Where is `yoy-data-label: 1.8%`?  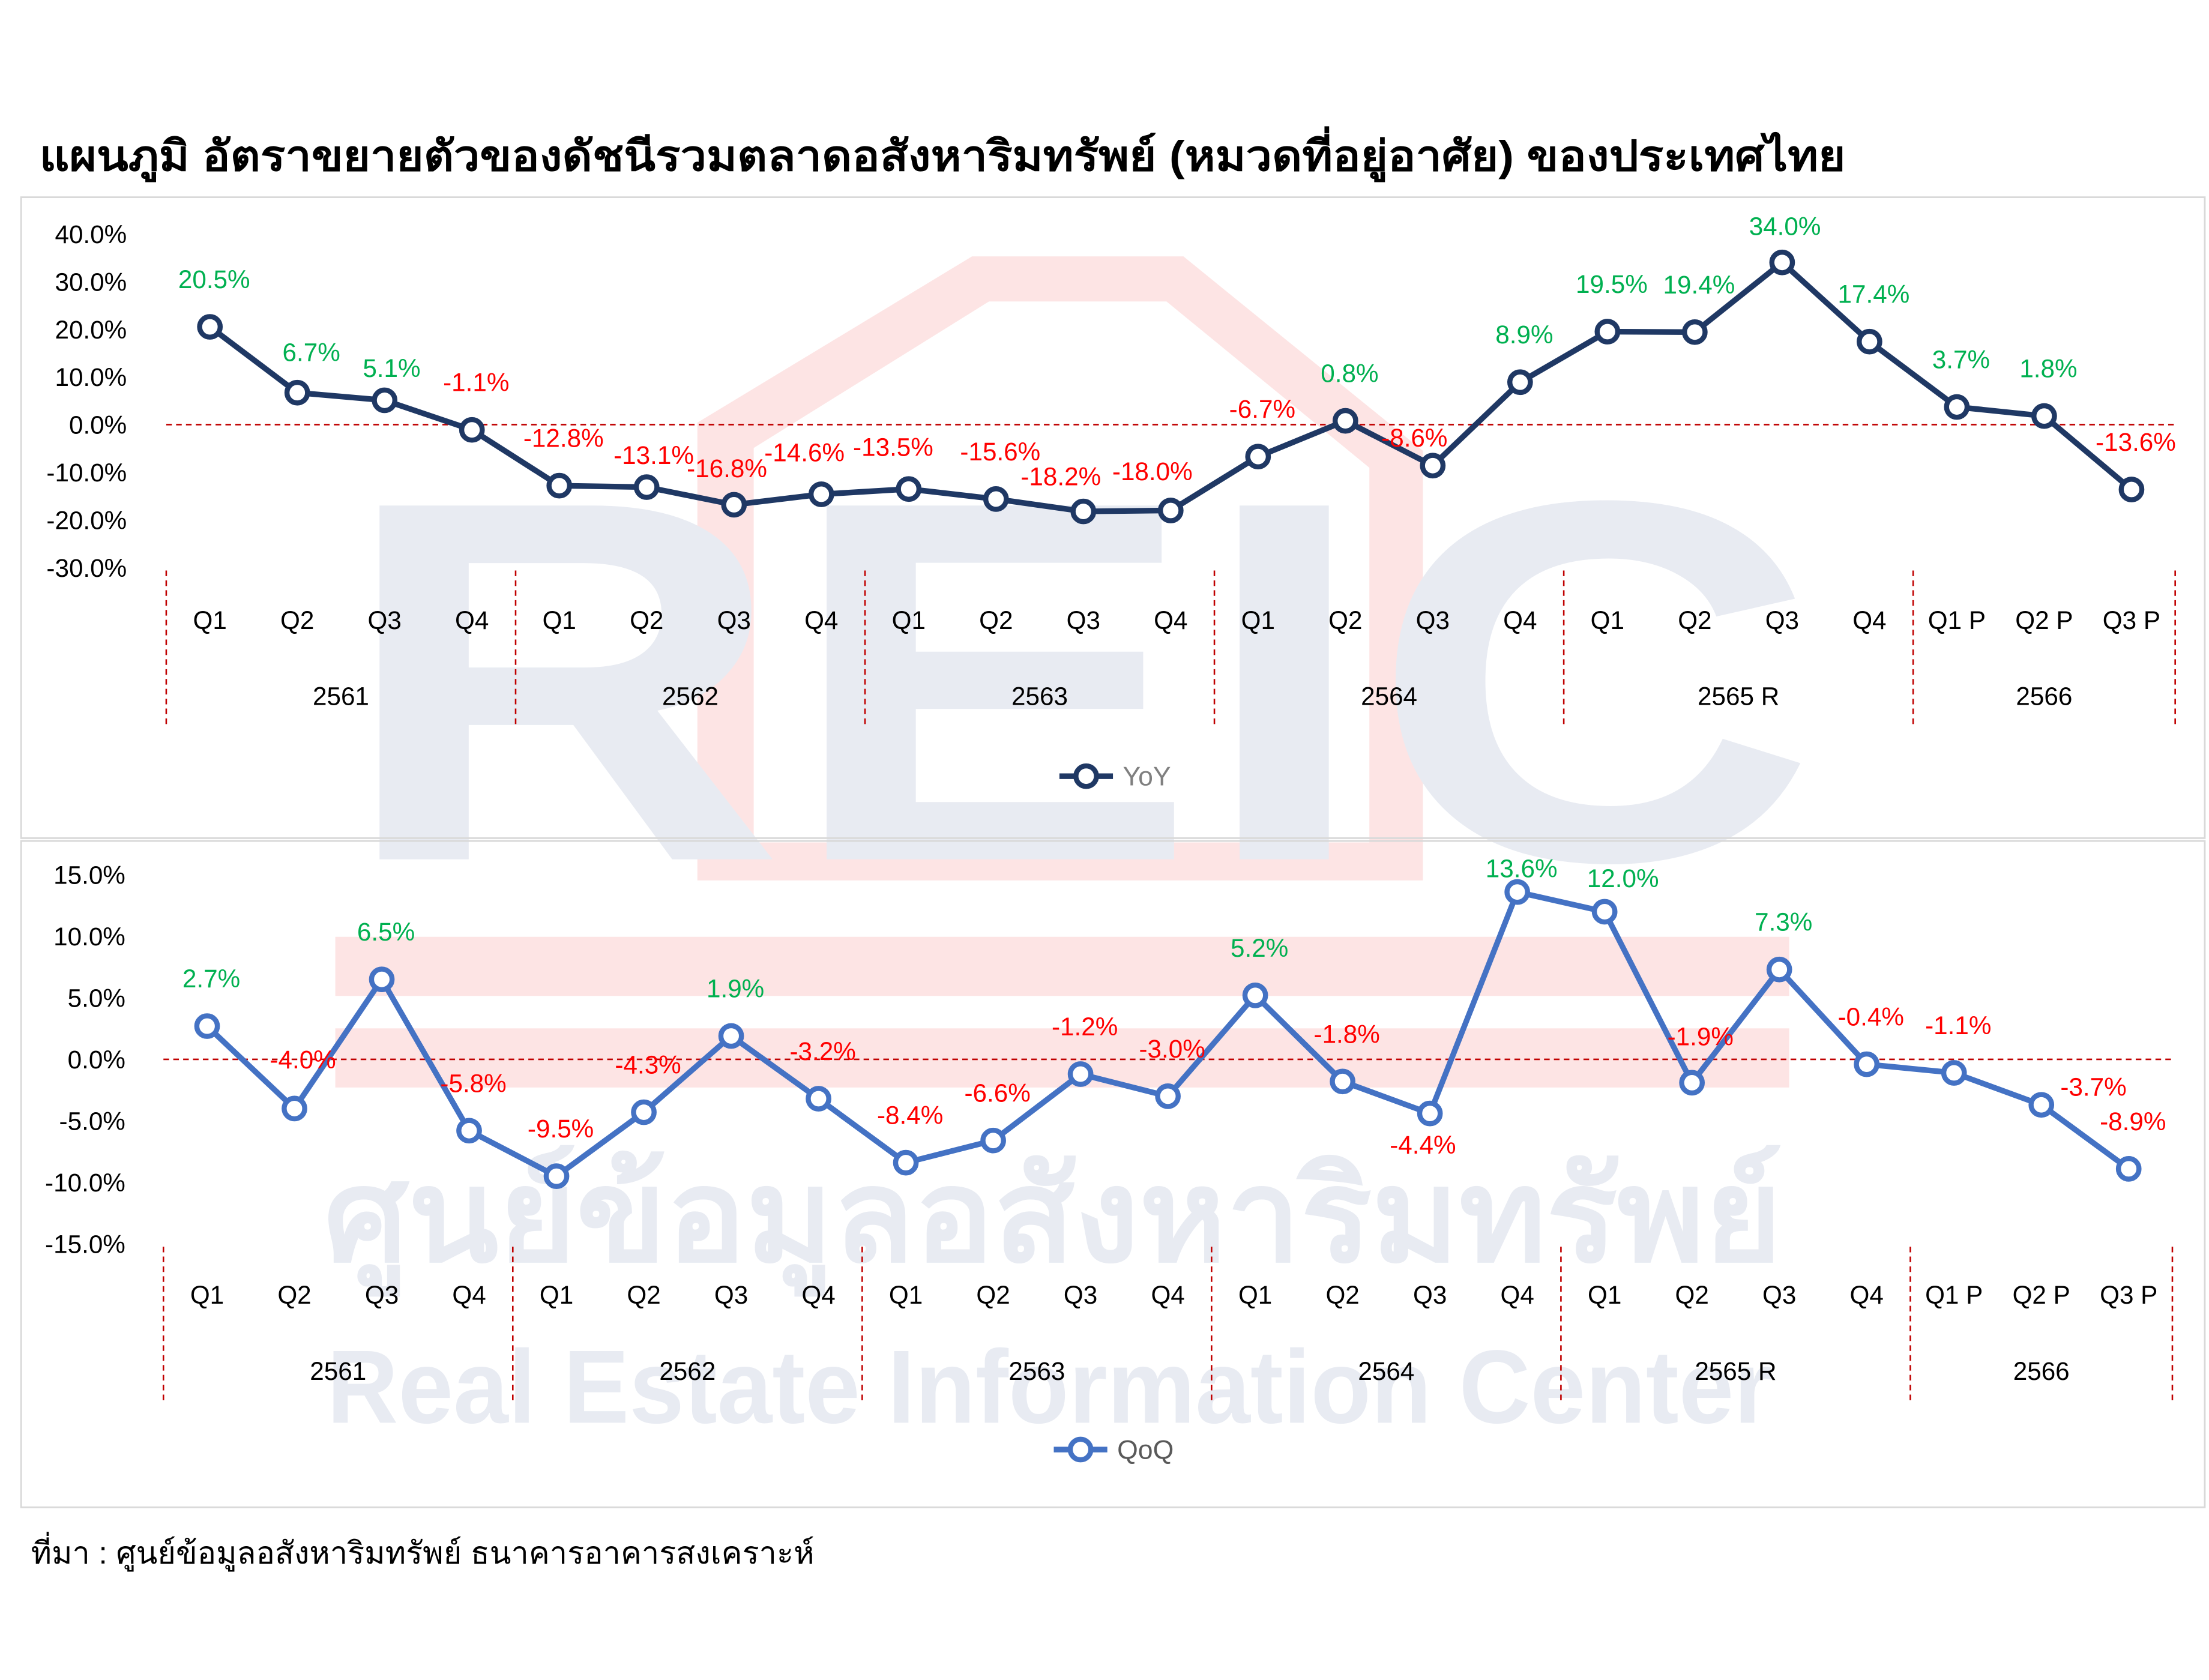 yoy-data-label: 1.8% is located at coordinates (2048, 369).